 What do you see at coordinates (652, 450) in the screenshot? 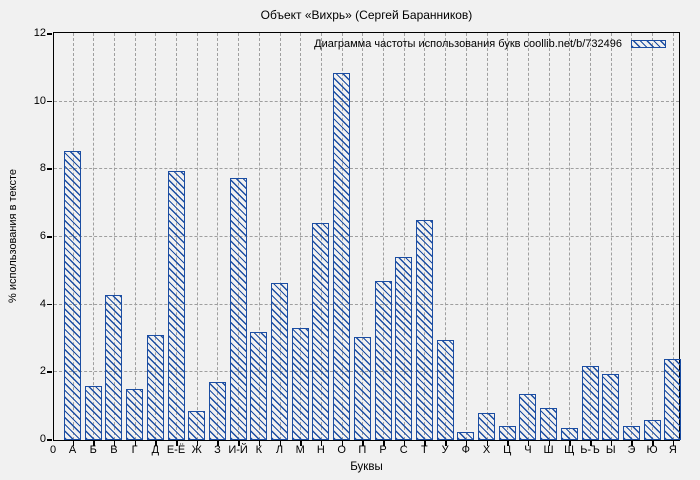
I see `x-tick-label: Ю` at bounding box center [652, 450].